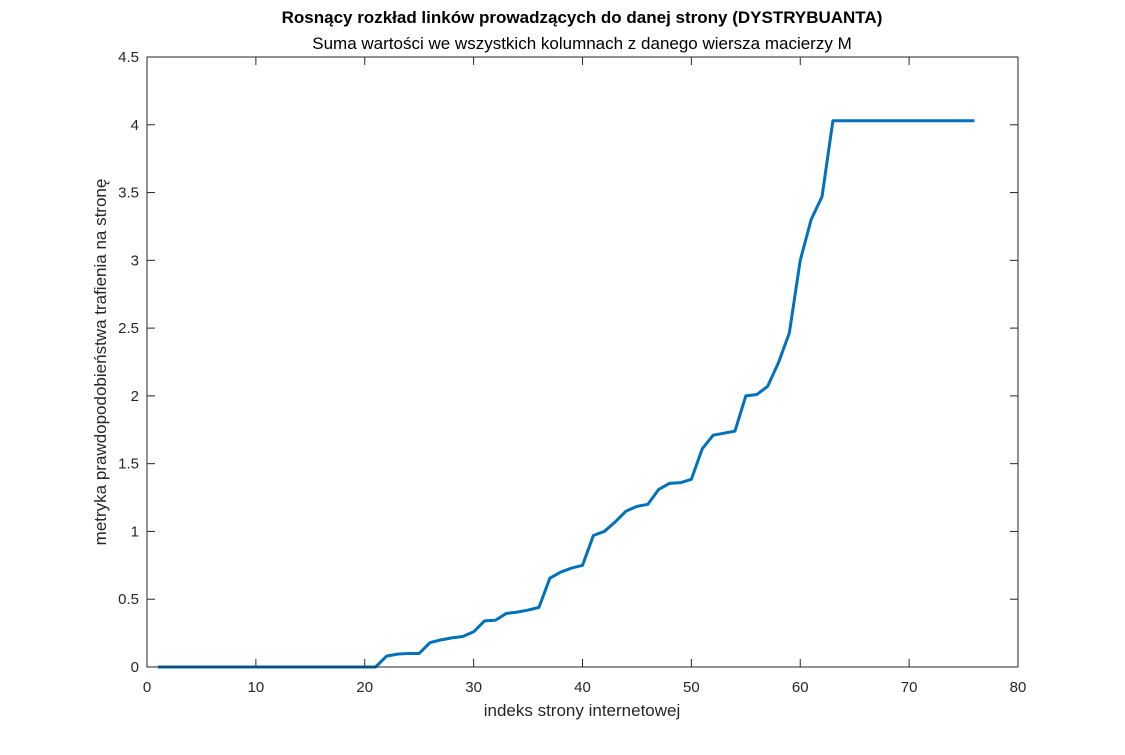 The width and height of the screenshot is (1125, 755). Describe the element at coordinates (135, 396) in the screenshot. I see `y-tick-label: 2` at that location.